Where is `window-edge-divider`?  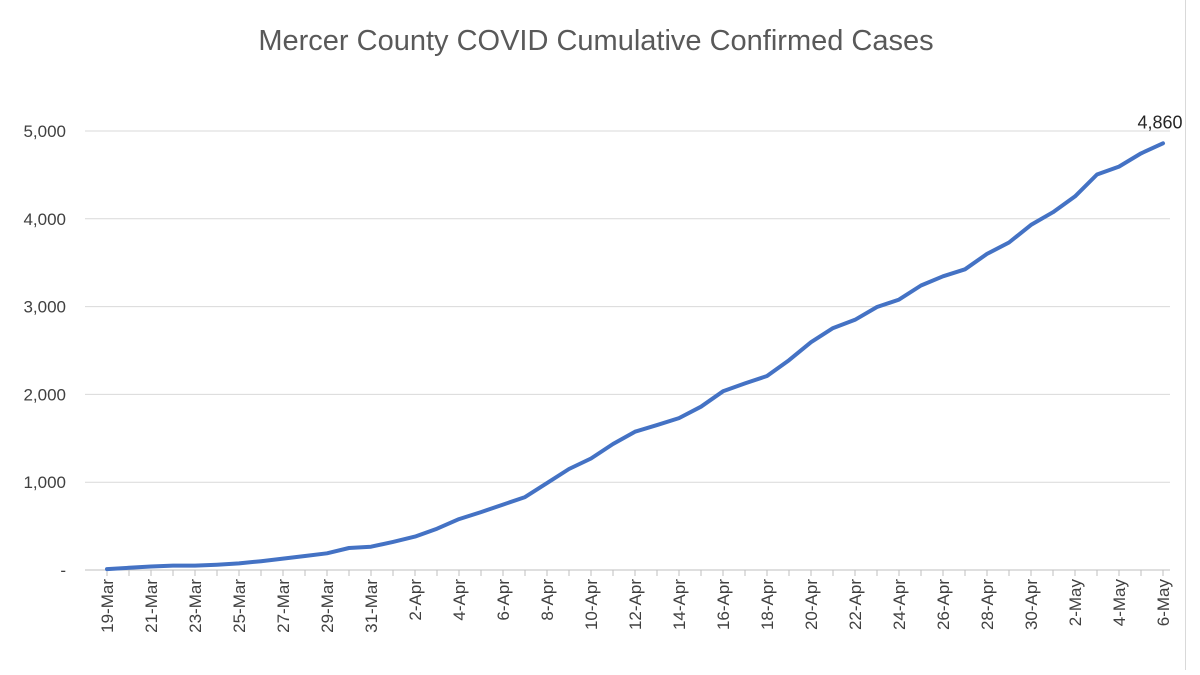
window-edge-divider is located at coordinates (1185, 335).